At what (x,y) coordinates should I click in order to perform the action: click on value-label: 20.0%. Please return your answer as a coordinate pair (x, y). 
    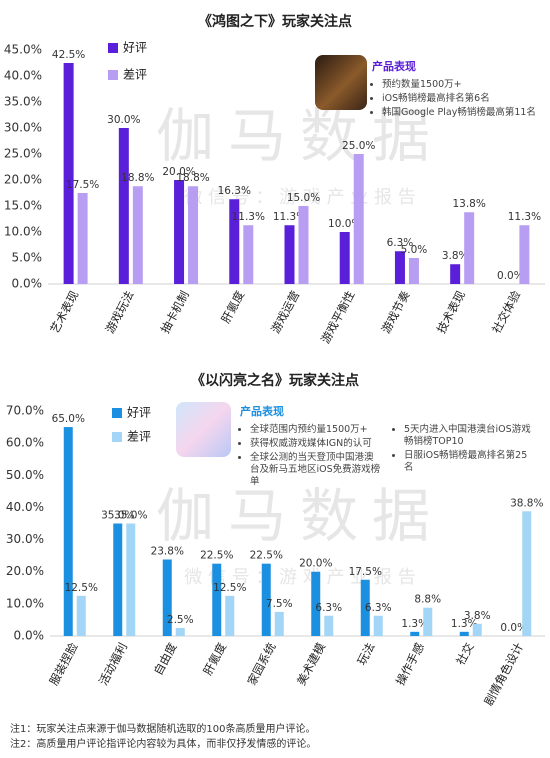
    Looking at the image, I should click on (315, 564).